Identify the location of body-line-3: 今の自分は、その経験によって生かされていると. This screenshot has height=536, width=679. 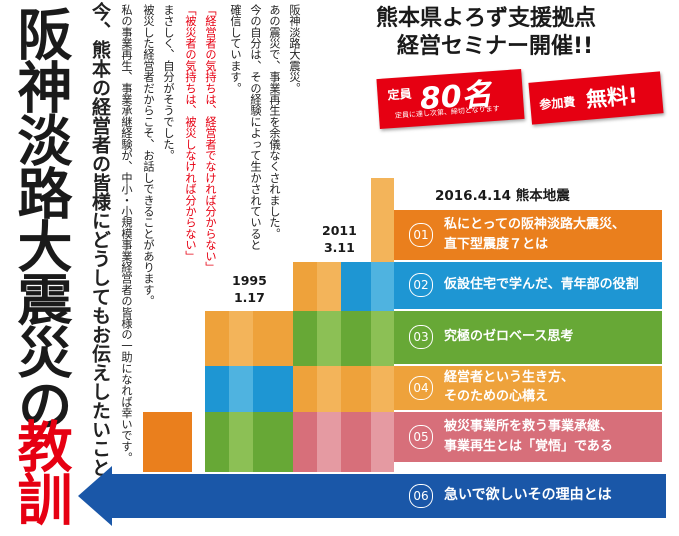
(255, 127).